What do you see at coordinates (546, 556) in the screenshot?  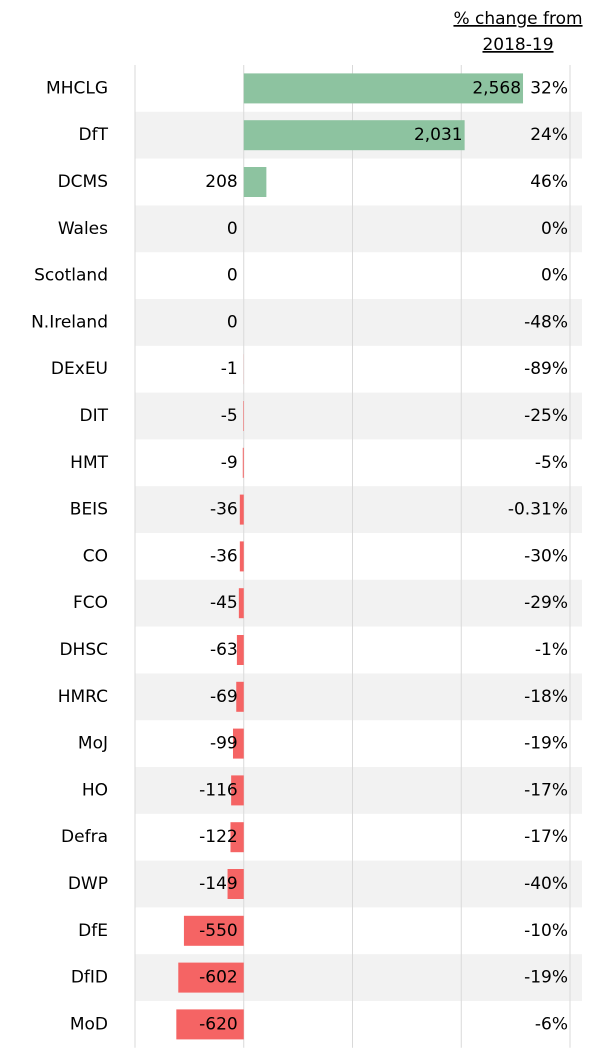 I see `pct-label: -30%` at bounding box center [546, 556].